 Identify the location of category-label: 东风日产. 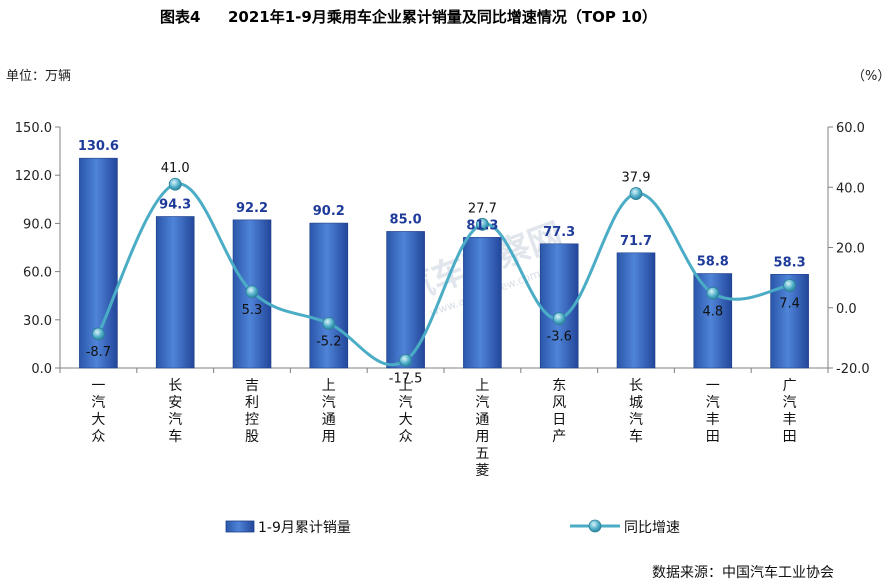
(559, 411).